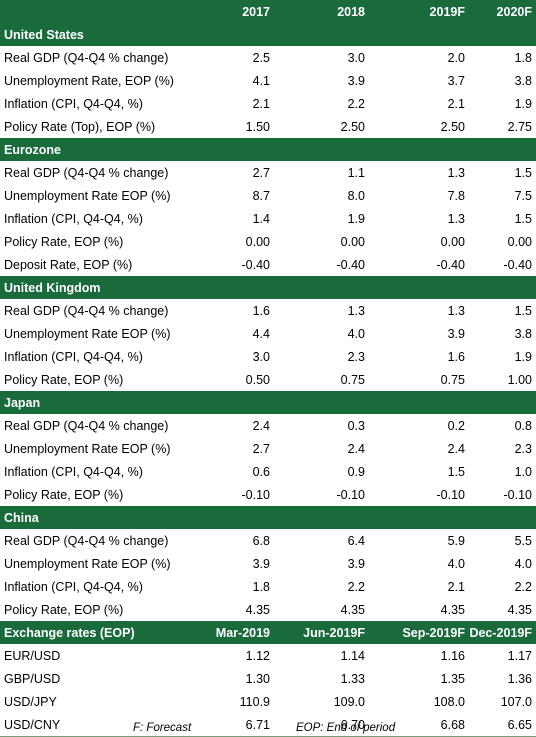  I want to click on fx-row-label: EUR/USD, so click(32, 655).